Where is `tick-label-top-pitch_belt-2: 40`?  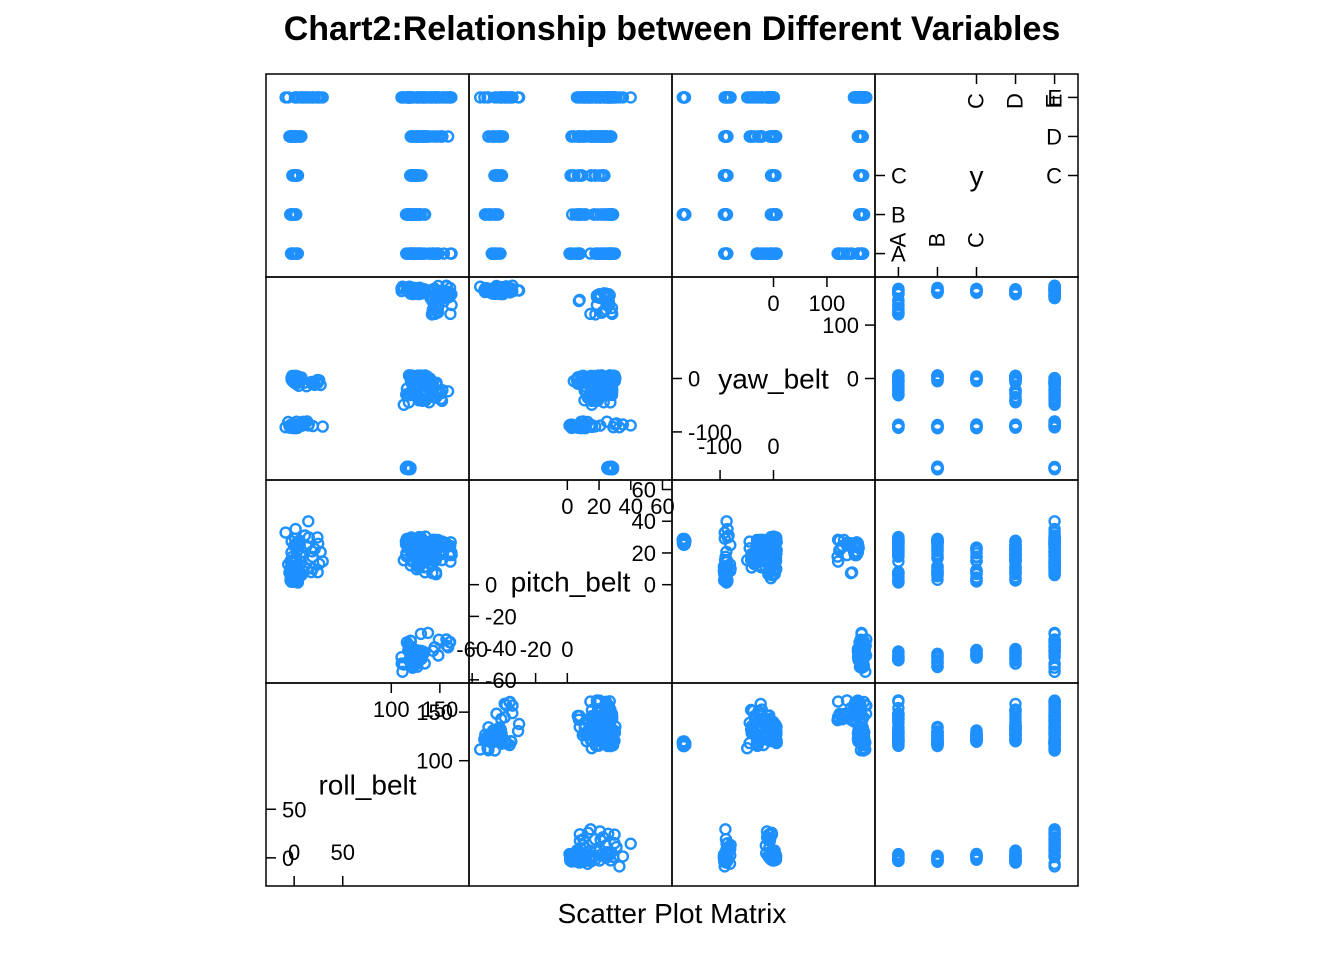 tick-label-top-pitch_belt-2: 40 is located at coordinates (631, 506).